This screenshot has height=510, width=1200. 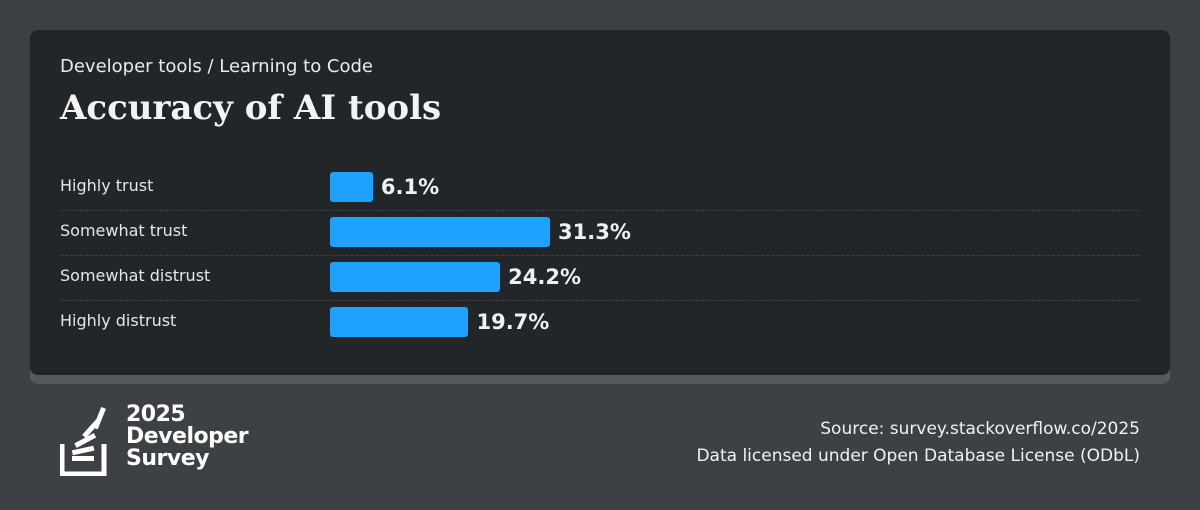 What do you see at coordinates (251, 108) in the screenshot?
I see `page-title: Accuracy of AI tools` at bounding box center [251, 108].